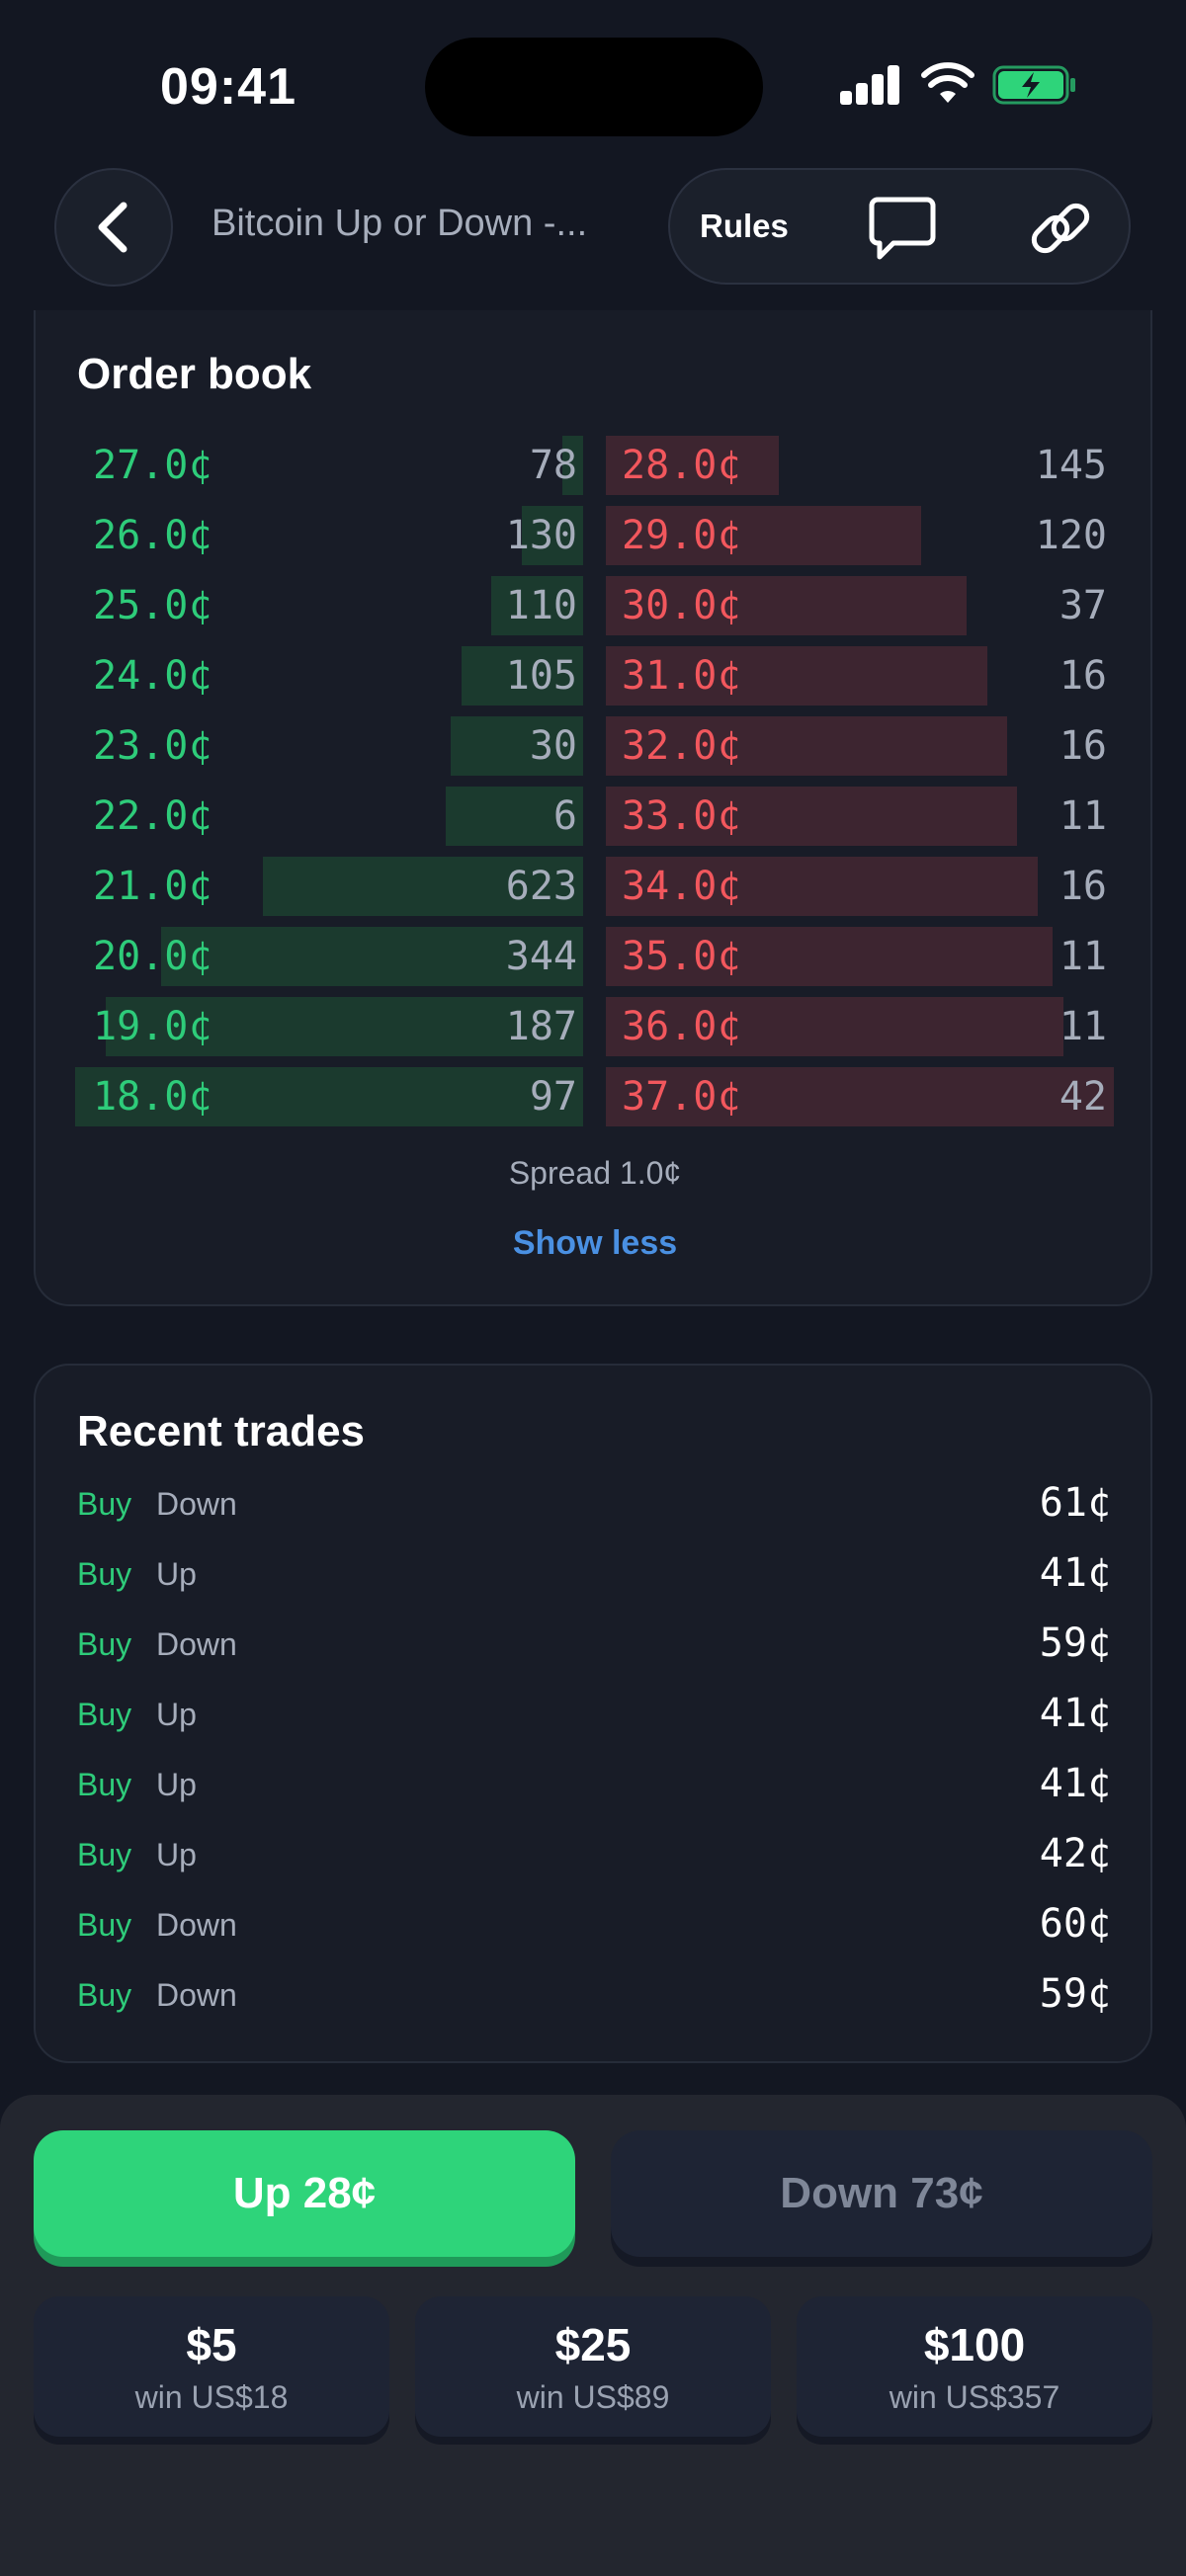 The image size is (1186, 2576). What do you see at coordinates (681, 886) in the screenshot?
I see `ask-price: 34.0¢` at bounding box center [681, 886].